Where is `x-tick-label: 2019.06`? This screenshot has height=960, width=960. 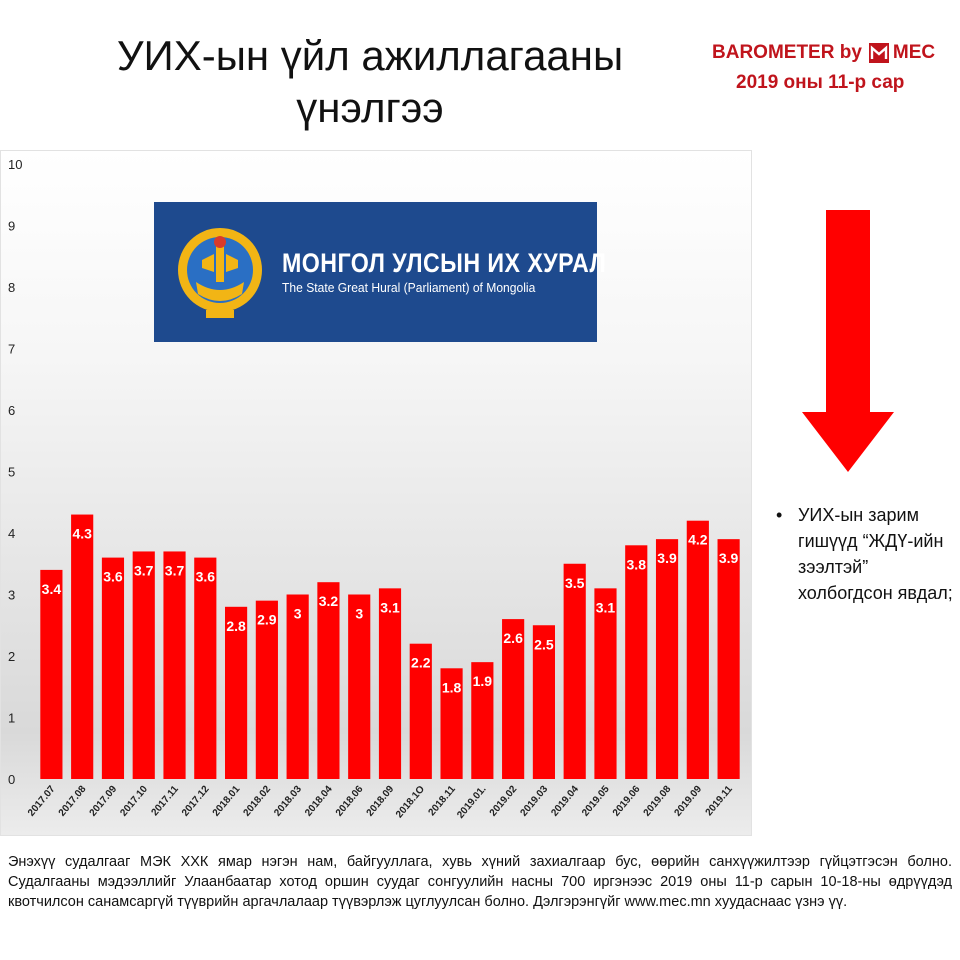 x-tick-label: 2019.06 is located at coordinates (627, 801).